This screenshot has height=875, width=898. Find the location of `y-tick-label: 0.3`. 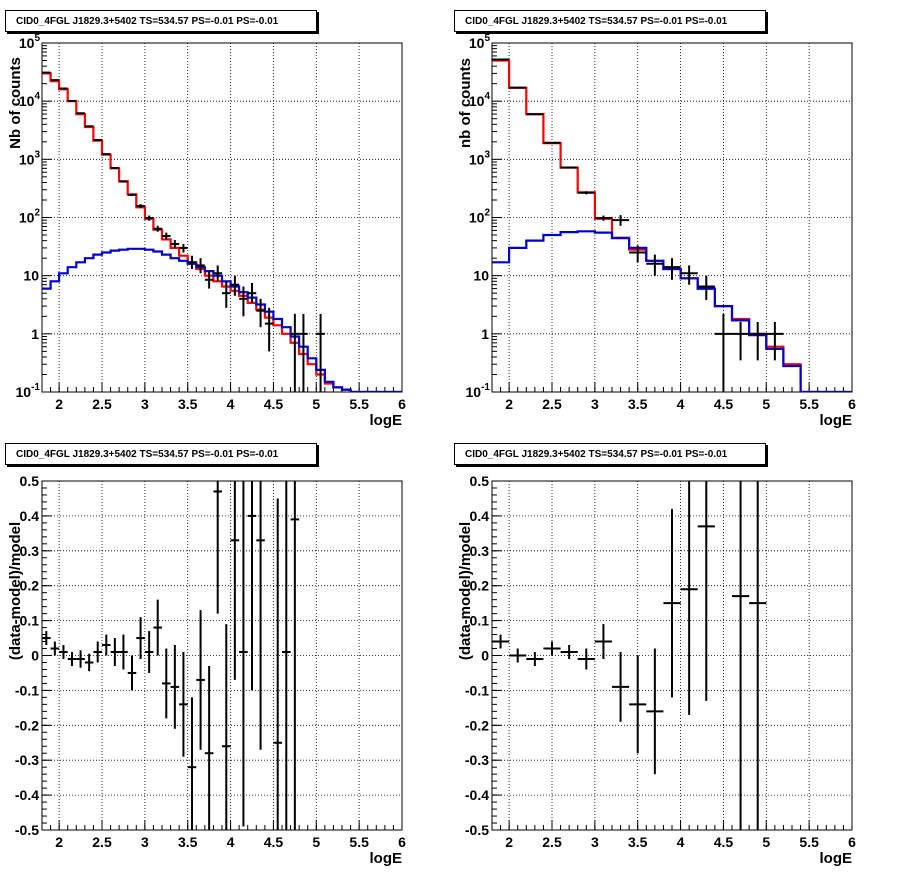

y-tick-label: 0.3 is located at coordinates (480, 551).